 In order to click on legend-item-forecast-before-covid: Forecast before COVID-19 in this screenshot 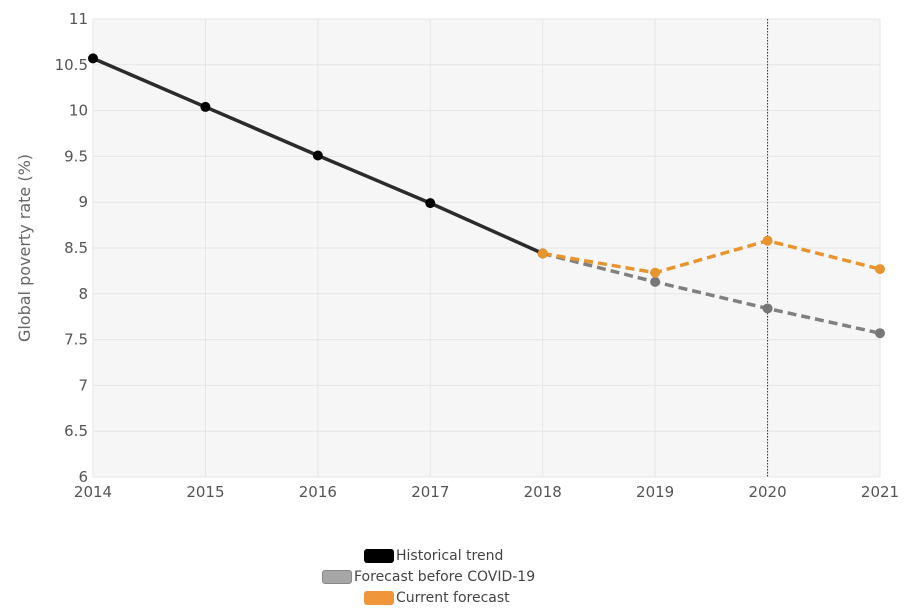, I will do `click(428, 576)`.